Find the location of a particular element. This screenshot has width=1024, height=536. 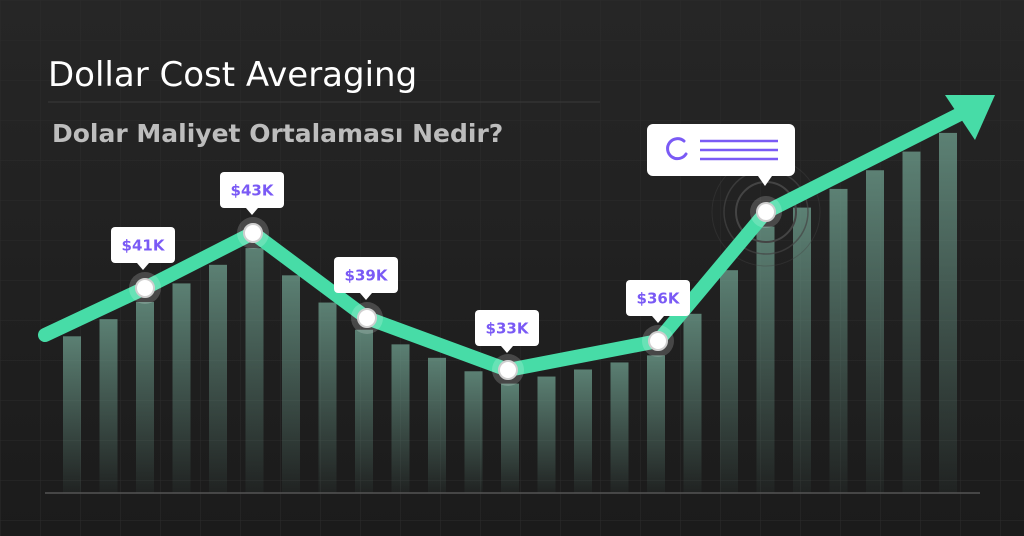

value-label: $36K is located at coordinates (658, 301).